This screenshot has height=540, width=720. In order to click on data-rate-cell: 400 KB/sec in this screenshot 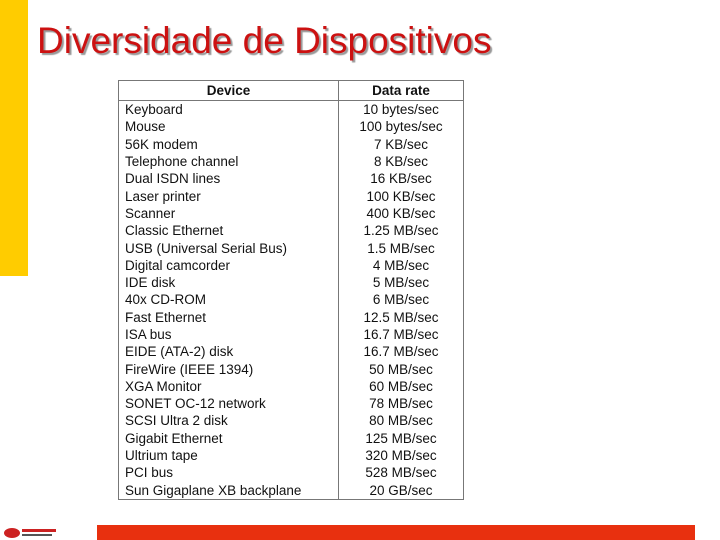, I will do `click(401, 213)`.